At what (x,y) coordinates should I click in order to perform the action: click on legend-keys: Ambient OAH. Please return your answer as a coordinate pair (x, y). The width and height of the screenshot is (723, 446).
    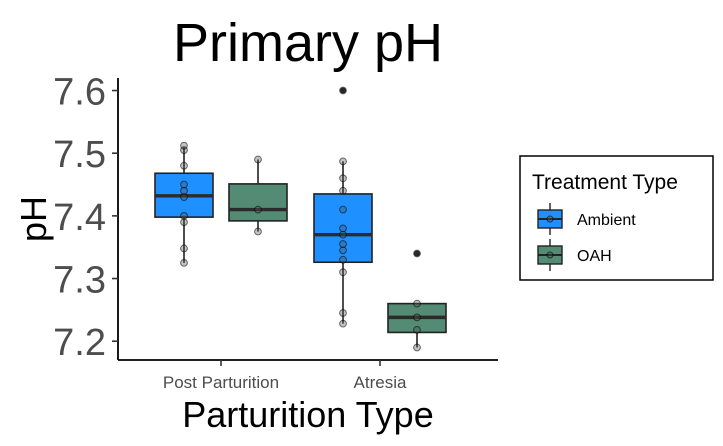
    Looking at the image, I should click on (586, 237).